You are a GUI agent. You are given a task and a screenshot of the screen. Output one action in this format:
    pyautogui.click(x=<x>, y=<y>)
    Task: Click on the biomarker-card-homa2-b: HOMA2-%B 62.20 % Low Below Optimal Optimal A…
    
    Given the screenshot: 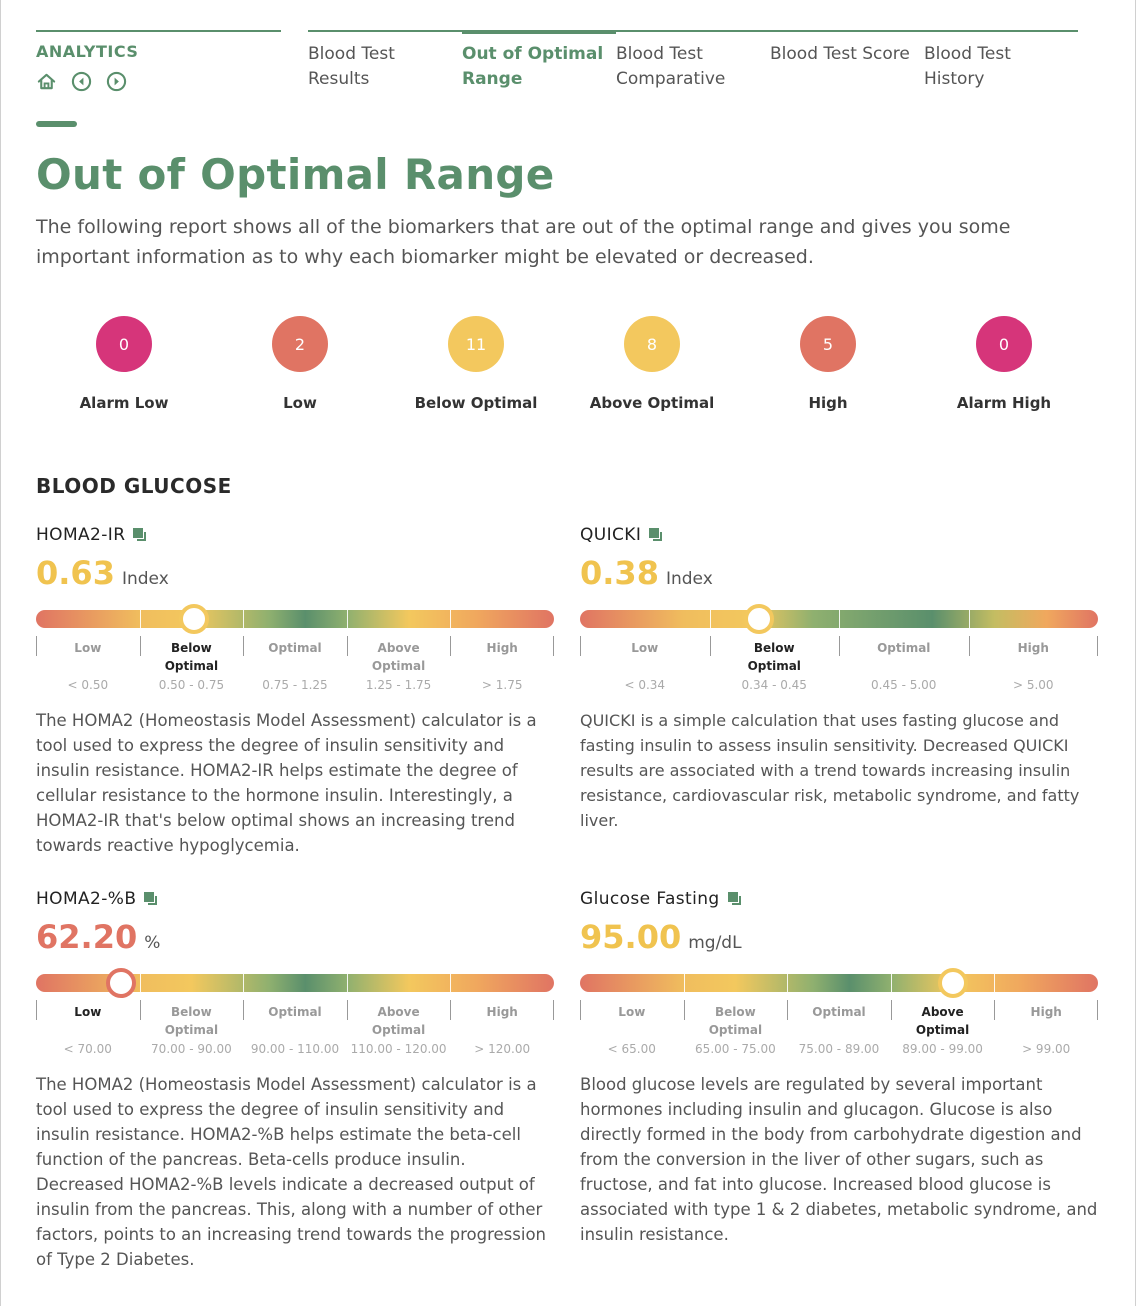 What is the action you would take?
    pyautogui.click(x=295, y=1080)
    